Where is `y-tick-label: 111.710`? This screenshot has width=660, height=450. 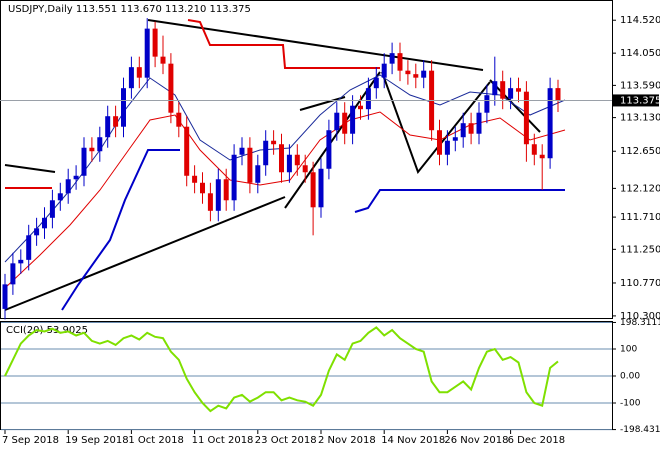 y-tick-label: 111.710 is located at coordinates (640, 217).